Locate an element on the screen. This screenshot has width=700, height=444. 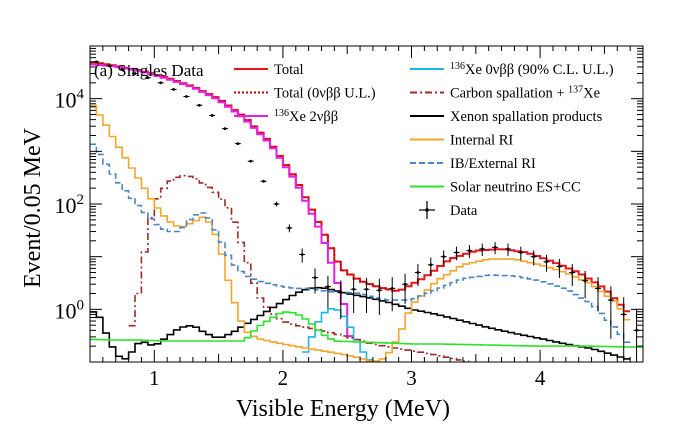
svg-text: Internal RI is located at coordinates (481, 141).